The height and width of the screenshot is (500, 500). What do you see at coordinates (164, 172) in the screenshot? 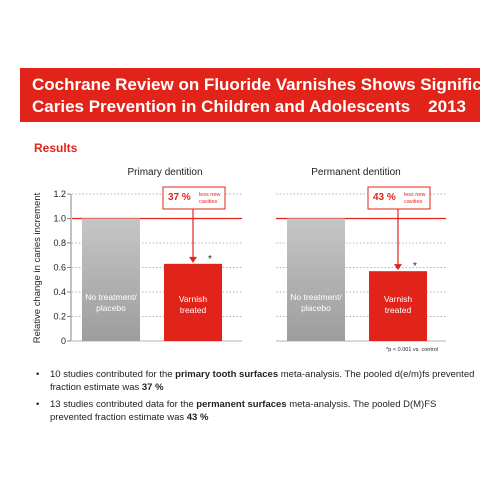
I see `panel-title: Primary dentition` at bounding box center [164, 172].